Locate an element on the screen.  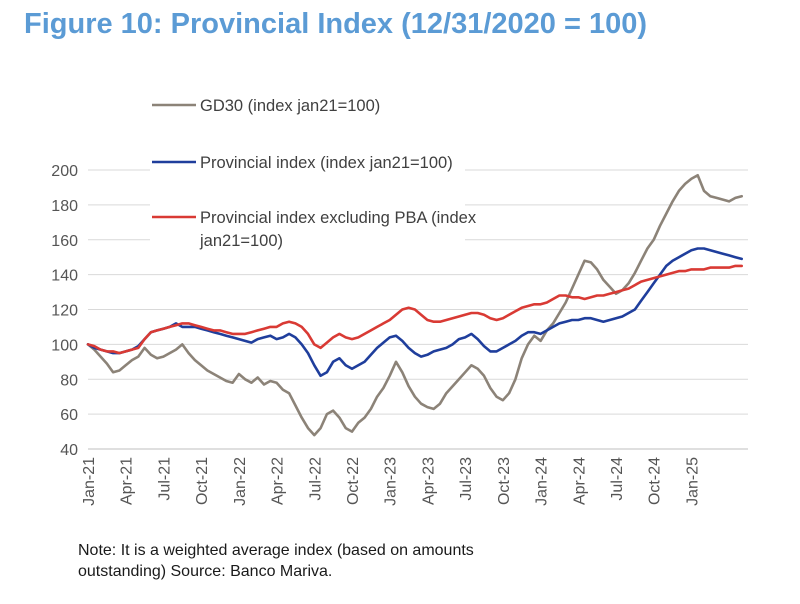
x-tick-label-apr-21: Apr-21 is located at coordinates (127, 481).